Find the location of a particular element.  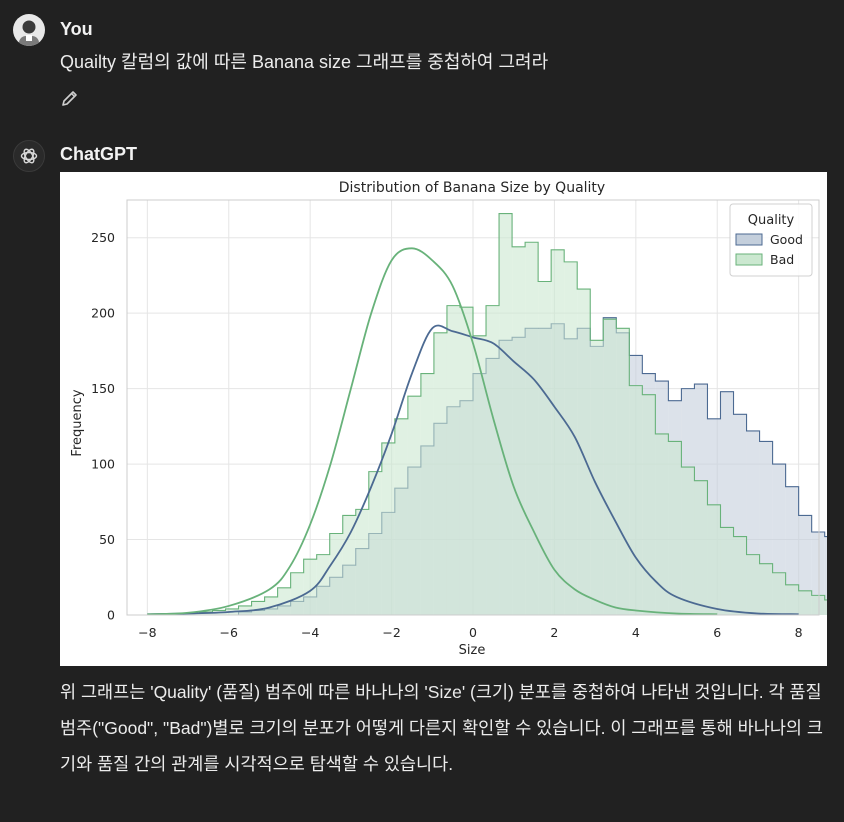

legend-label-bad: Bad is located at coordinates (782, 259).